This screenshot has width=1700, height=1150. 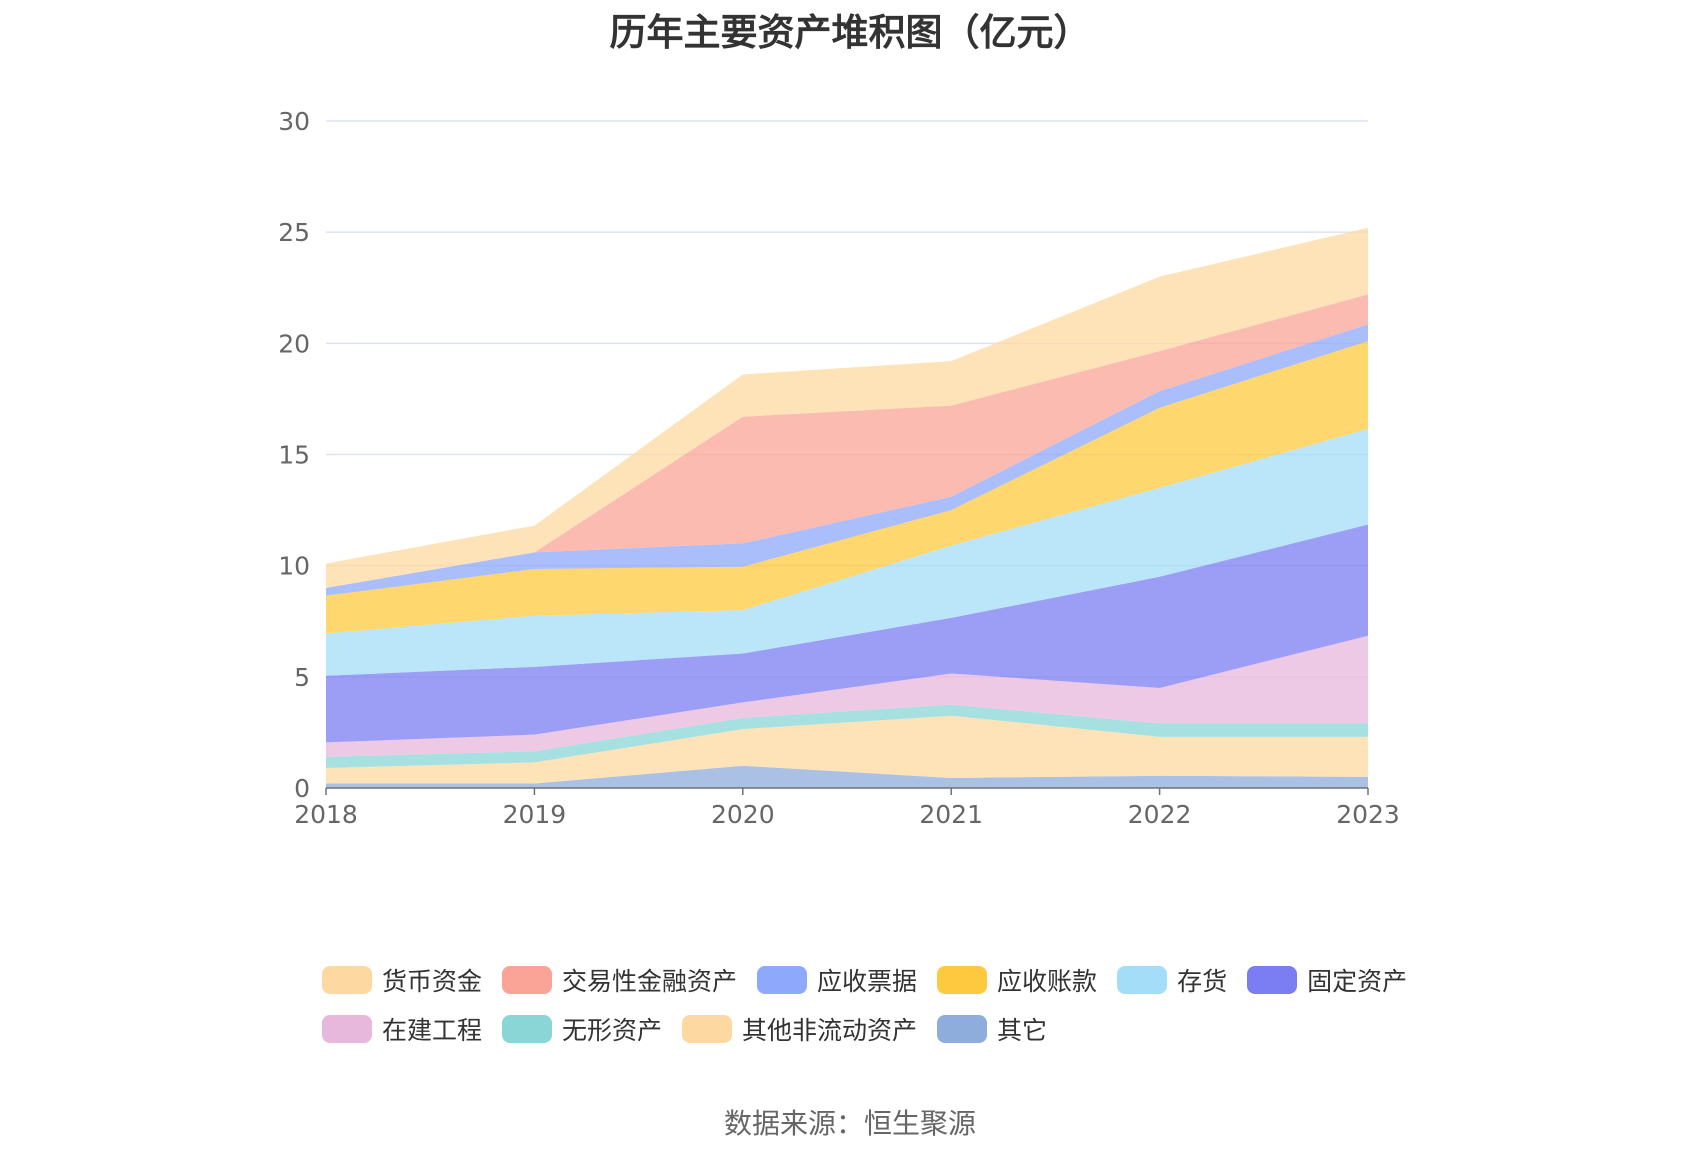 What do you see at coordinates (302, 788) in the screenshot?
I see `y-tick-label: 0` at bounding box center [302, 788].